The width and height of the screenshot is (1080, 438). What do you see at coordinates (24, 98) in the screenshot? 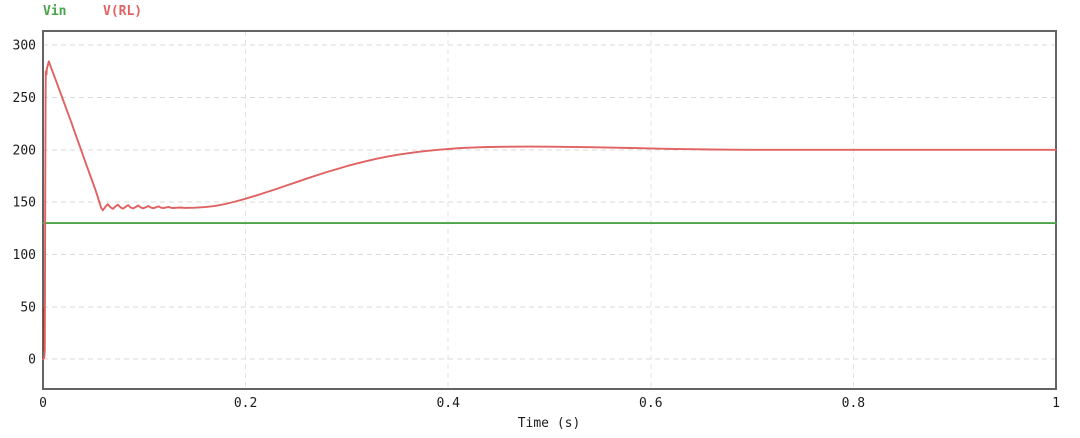
I see `y-tick-label: 250` at bounding box center [24, 98].